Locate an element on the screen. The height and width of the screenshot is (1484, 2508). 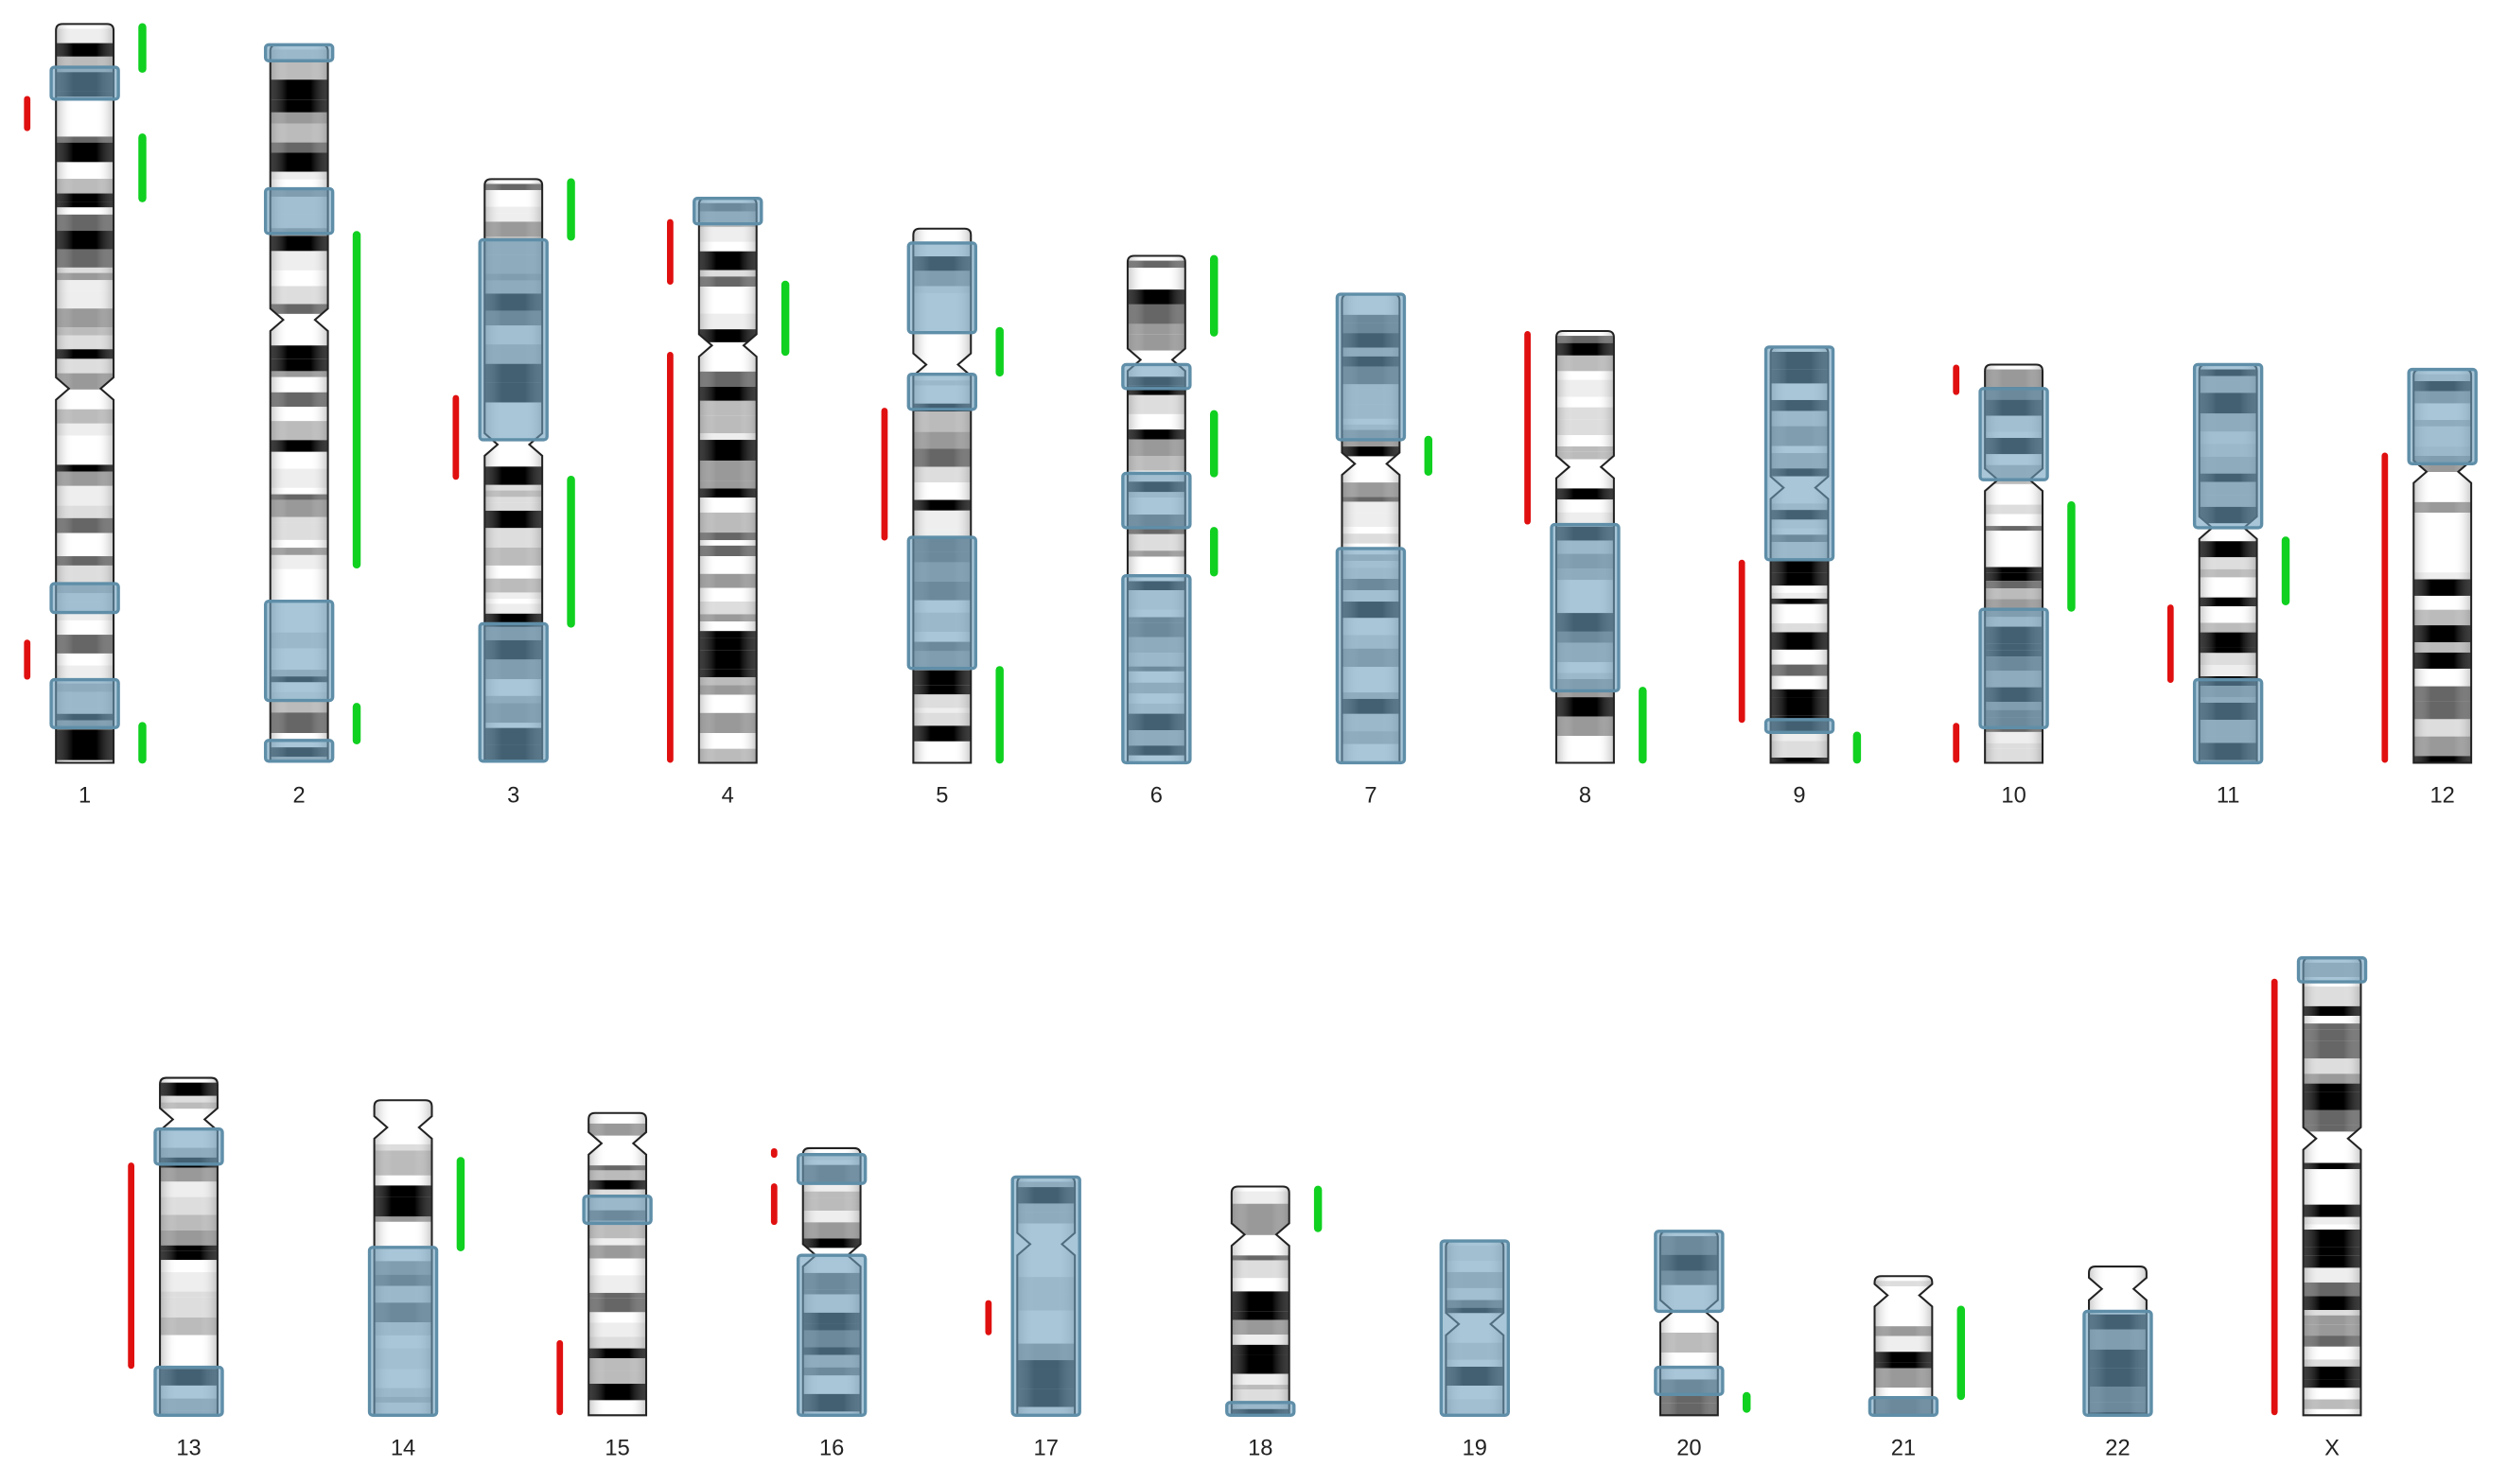
chromosome: 9 is located at coordinates (1800, 577).